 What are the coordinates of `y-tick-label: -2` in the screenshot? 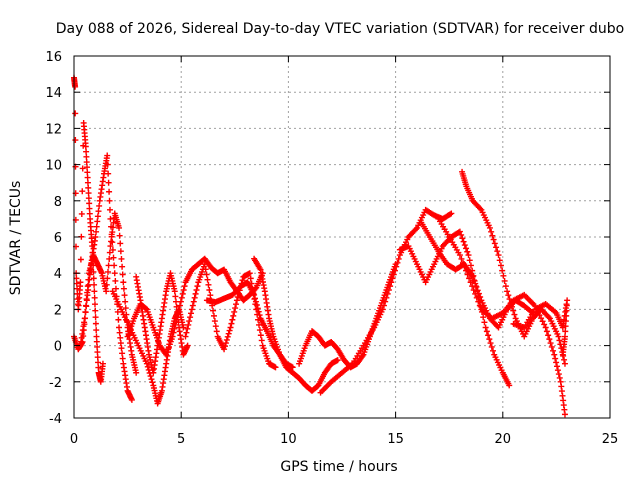 It's located at (55, 383).